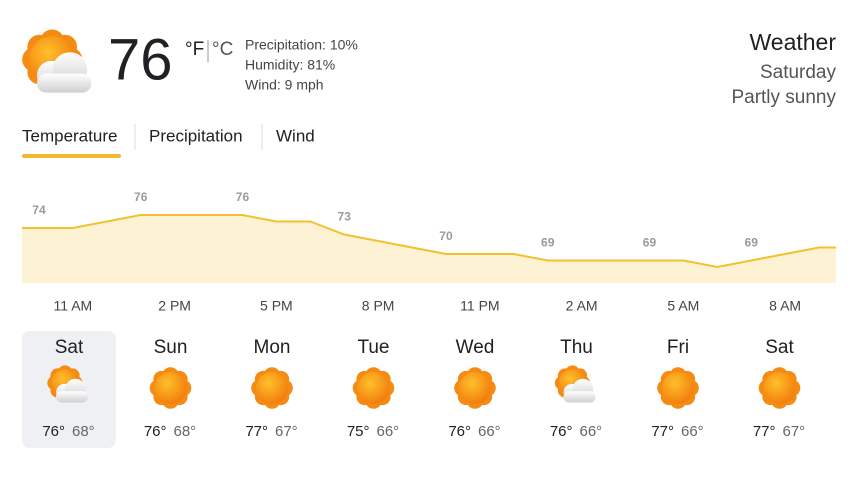  What do you see at coordinates (576, 347) in the screenshot?
I see `day-name: Thu` at bounding box center [576, 347].